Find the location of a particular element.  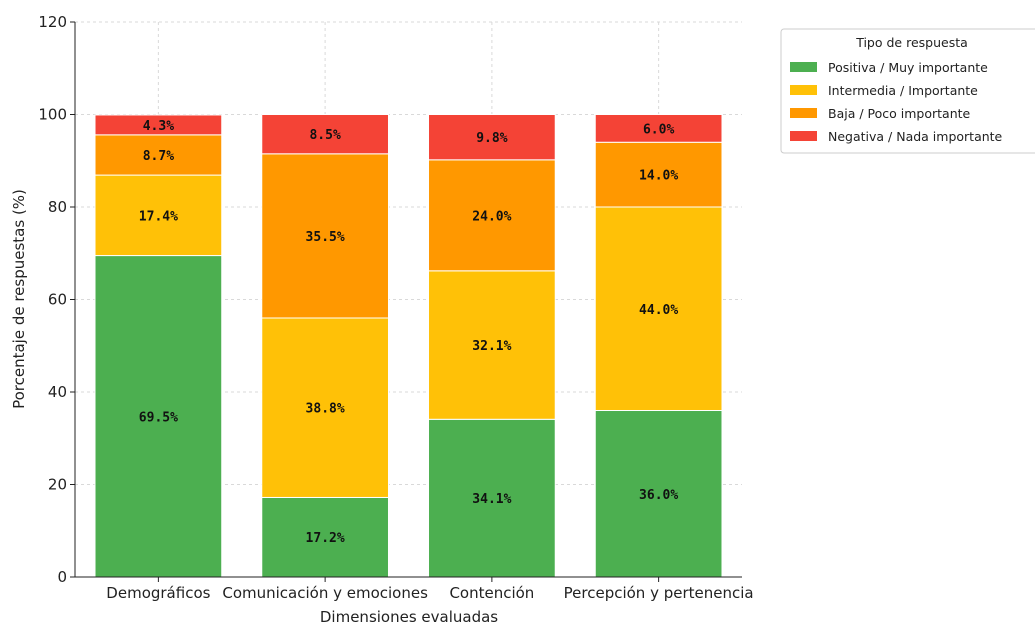

legend-entry-label: Negativa / Nada importante is located at coordinates (915, 136).